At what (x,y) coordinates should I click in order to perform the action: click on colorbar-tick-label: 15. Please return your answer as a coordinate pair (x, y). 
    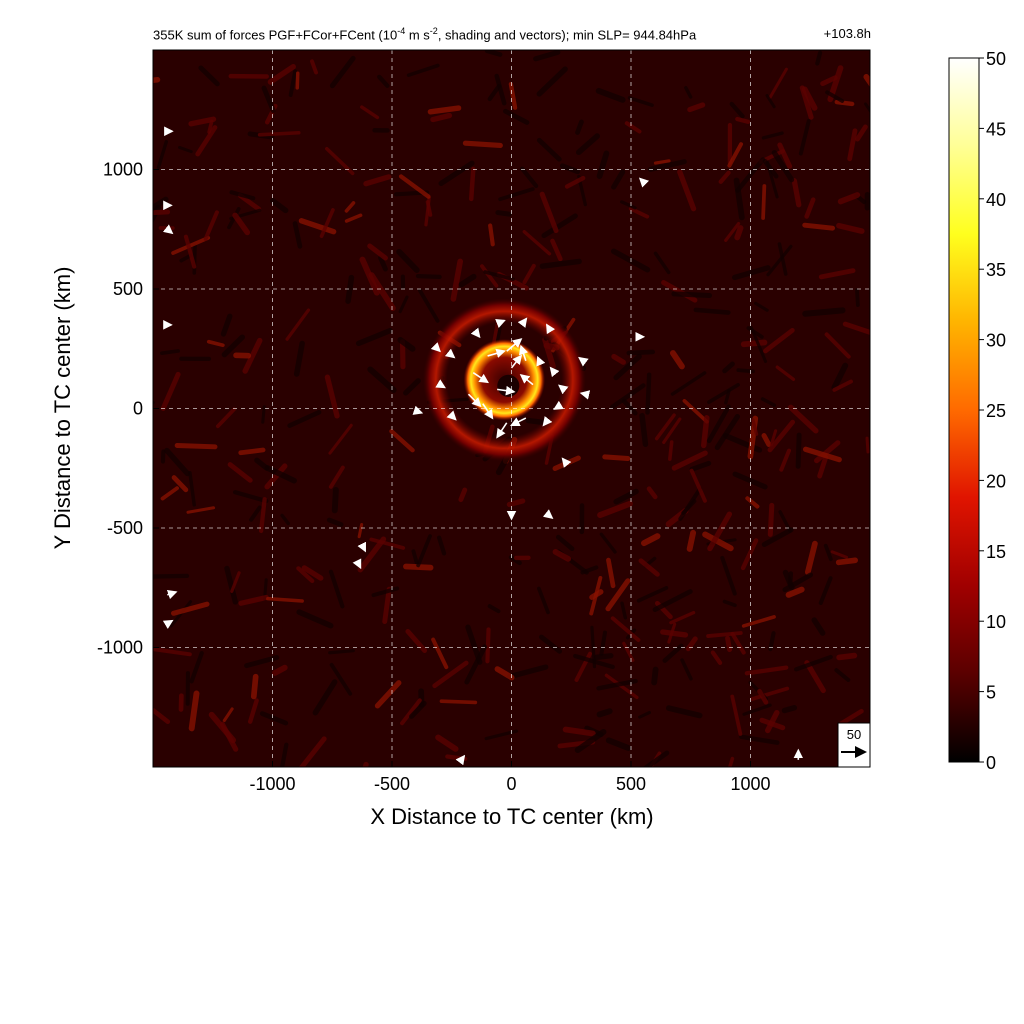
    Looking at the image, I should click on (996, 552).